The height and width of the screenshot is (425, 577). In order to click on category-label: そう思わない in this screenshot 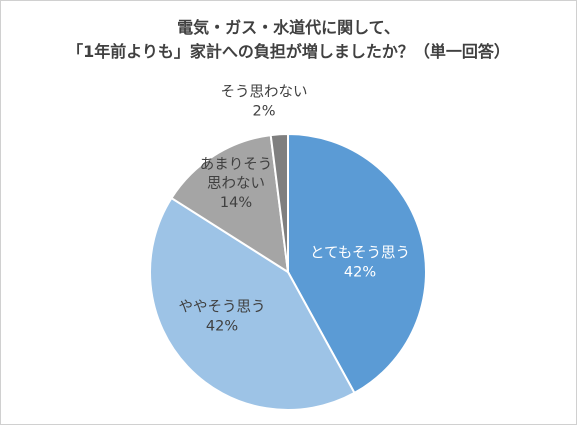, I will do `click(264, 92)`.